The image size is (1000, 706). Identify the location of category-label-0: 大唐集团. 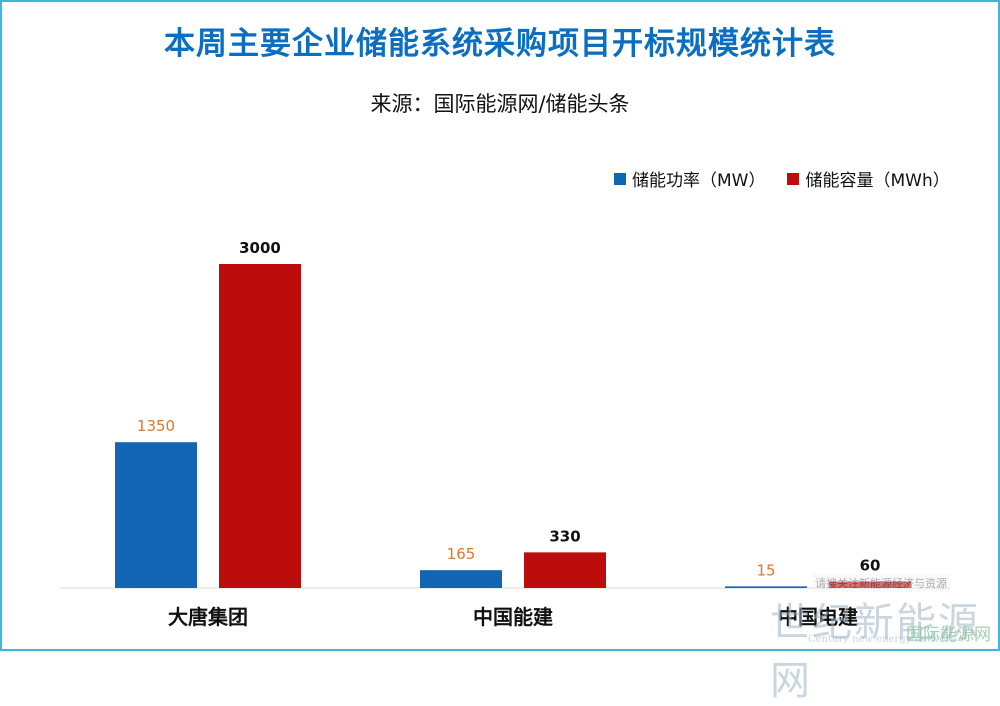
(208, 617).